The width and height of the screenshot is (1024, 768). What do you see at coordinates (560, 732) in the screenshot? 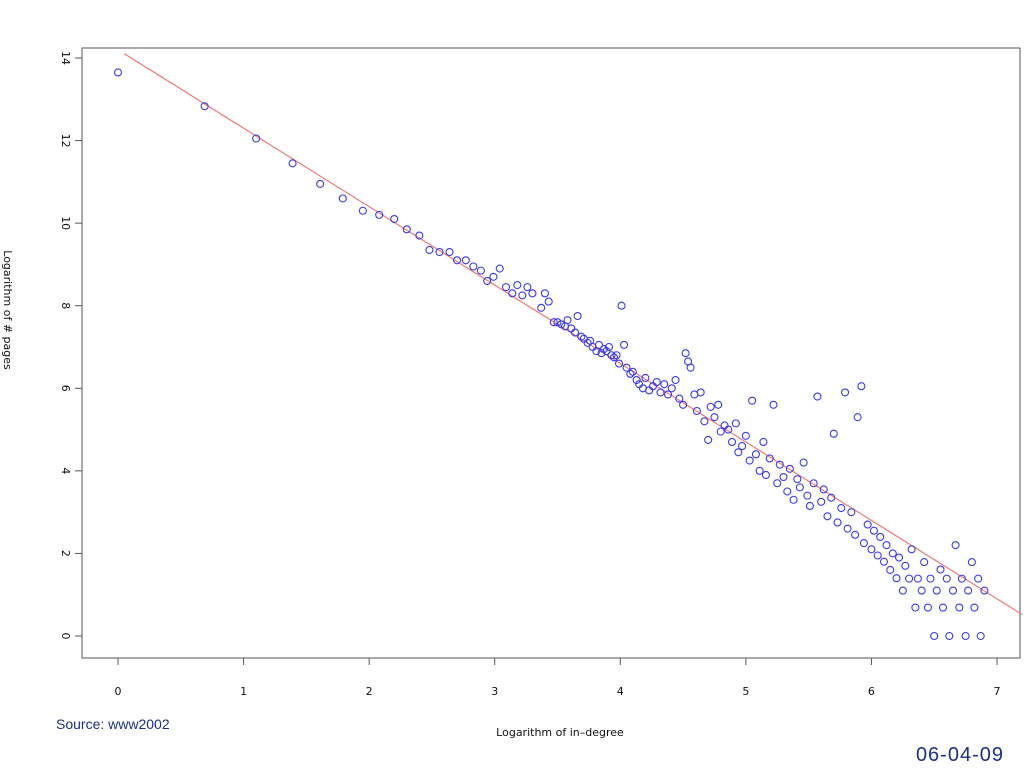
I see `x-axis-title: Logarithm of in–degree` at bounding box center [560, 732].